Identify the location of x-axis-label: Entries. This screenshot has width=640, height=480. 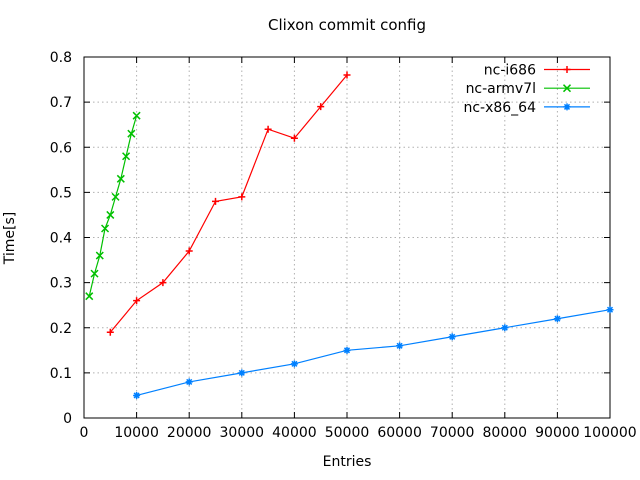
(347, 462).